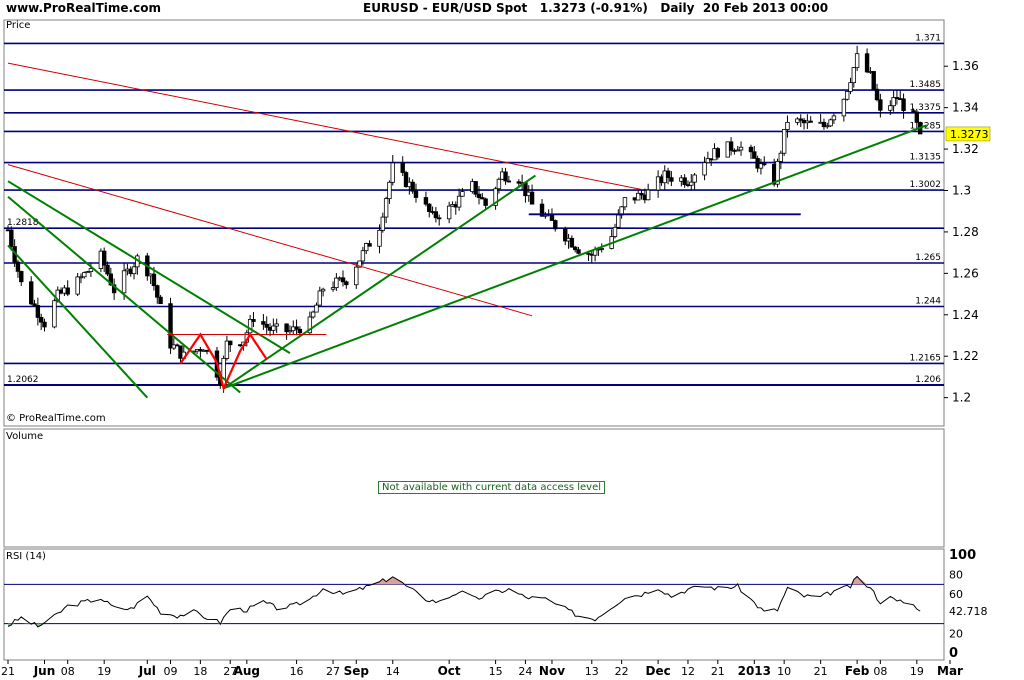  What do you see at coordinates (619, 8) in the screenshot?
I see `change-percent: (-0.91%)` at bounding box center [619, 8].